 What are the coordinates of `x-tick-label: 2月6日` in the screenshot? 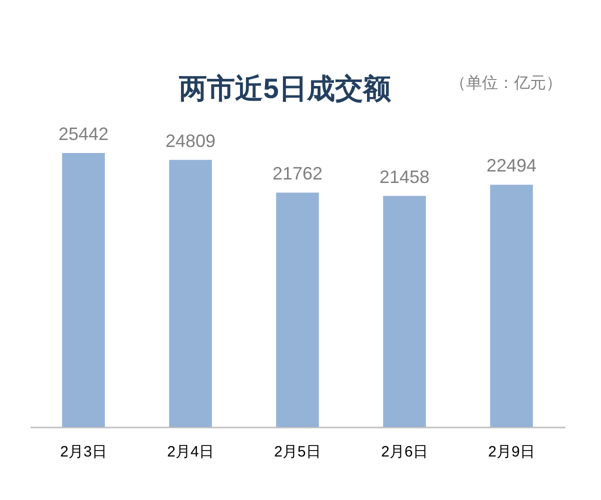 It's located at (404, 452).